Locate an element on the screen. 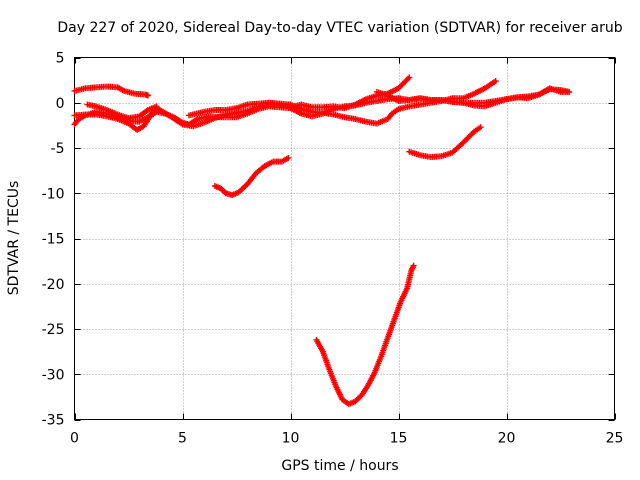  x-tick-label: 0 is located at coordinates (74, 439).